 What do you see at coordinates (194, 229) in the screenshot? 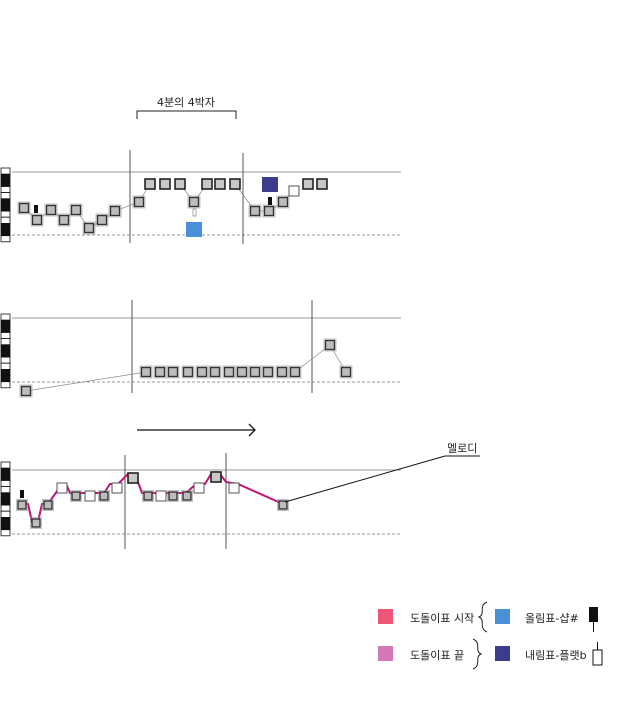
I see `sharp-block` at bounding box center [194, 229].